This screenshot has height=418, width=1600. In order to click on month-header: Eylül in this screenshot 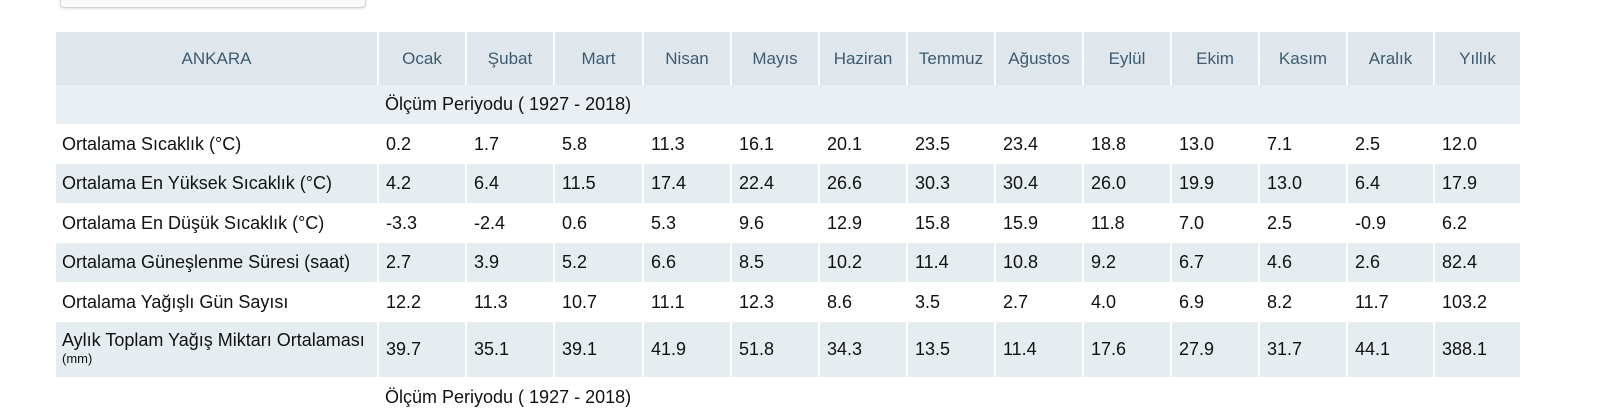, I will do `click(1127, 58)`.